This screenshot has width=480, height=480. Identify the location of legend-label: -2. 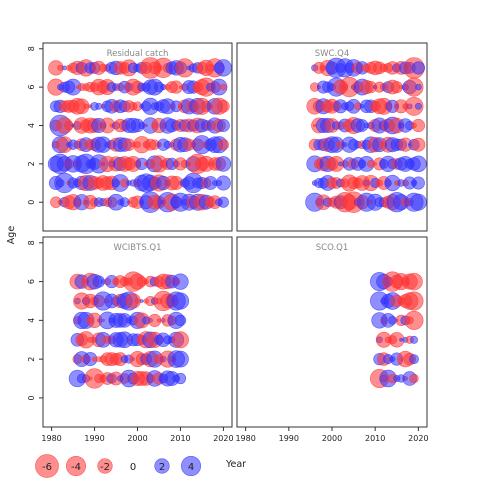
(105, 467).